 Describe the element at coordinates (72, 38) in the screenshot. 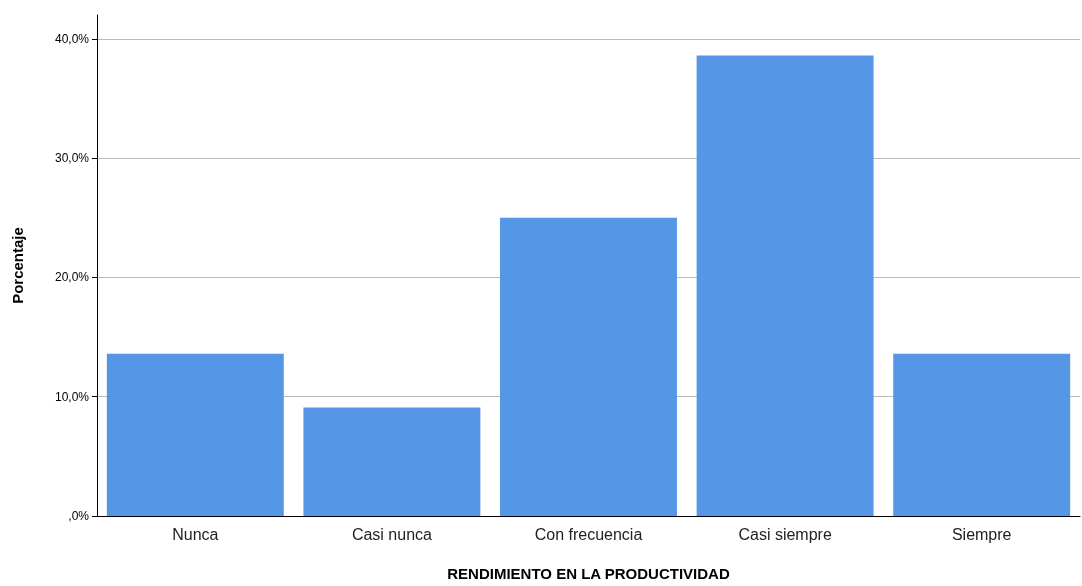

I see `y-tick-label: 40,0%` at that location.